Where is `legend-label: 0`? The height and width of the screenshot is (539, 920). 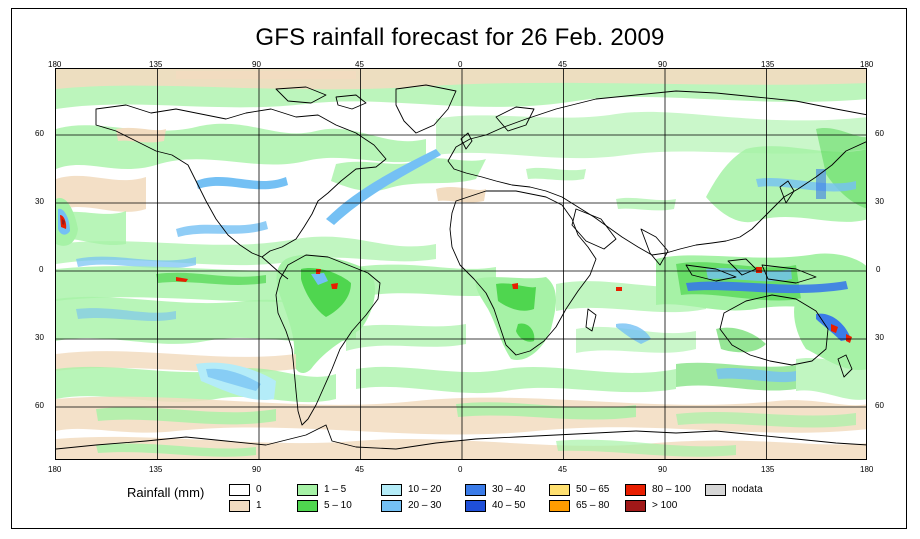 legend-label: 0 is located at coordinates (259, 489).